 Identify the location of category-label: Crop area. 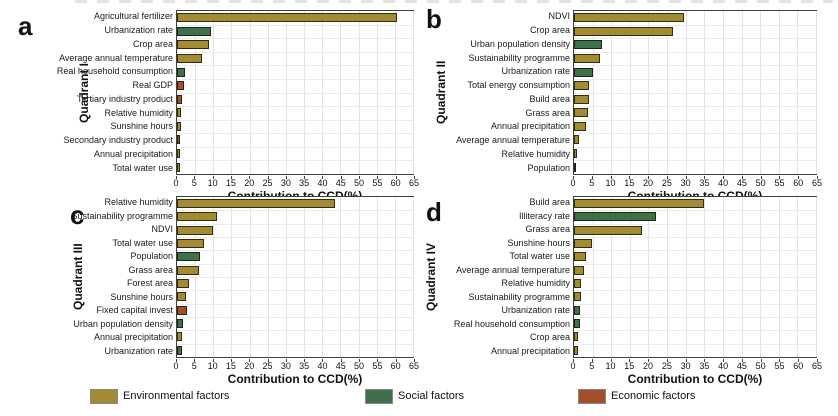
(549, 337).